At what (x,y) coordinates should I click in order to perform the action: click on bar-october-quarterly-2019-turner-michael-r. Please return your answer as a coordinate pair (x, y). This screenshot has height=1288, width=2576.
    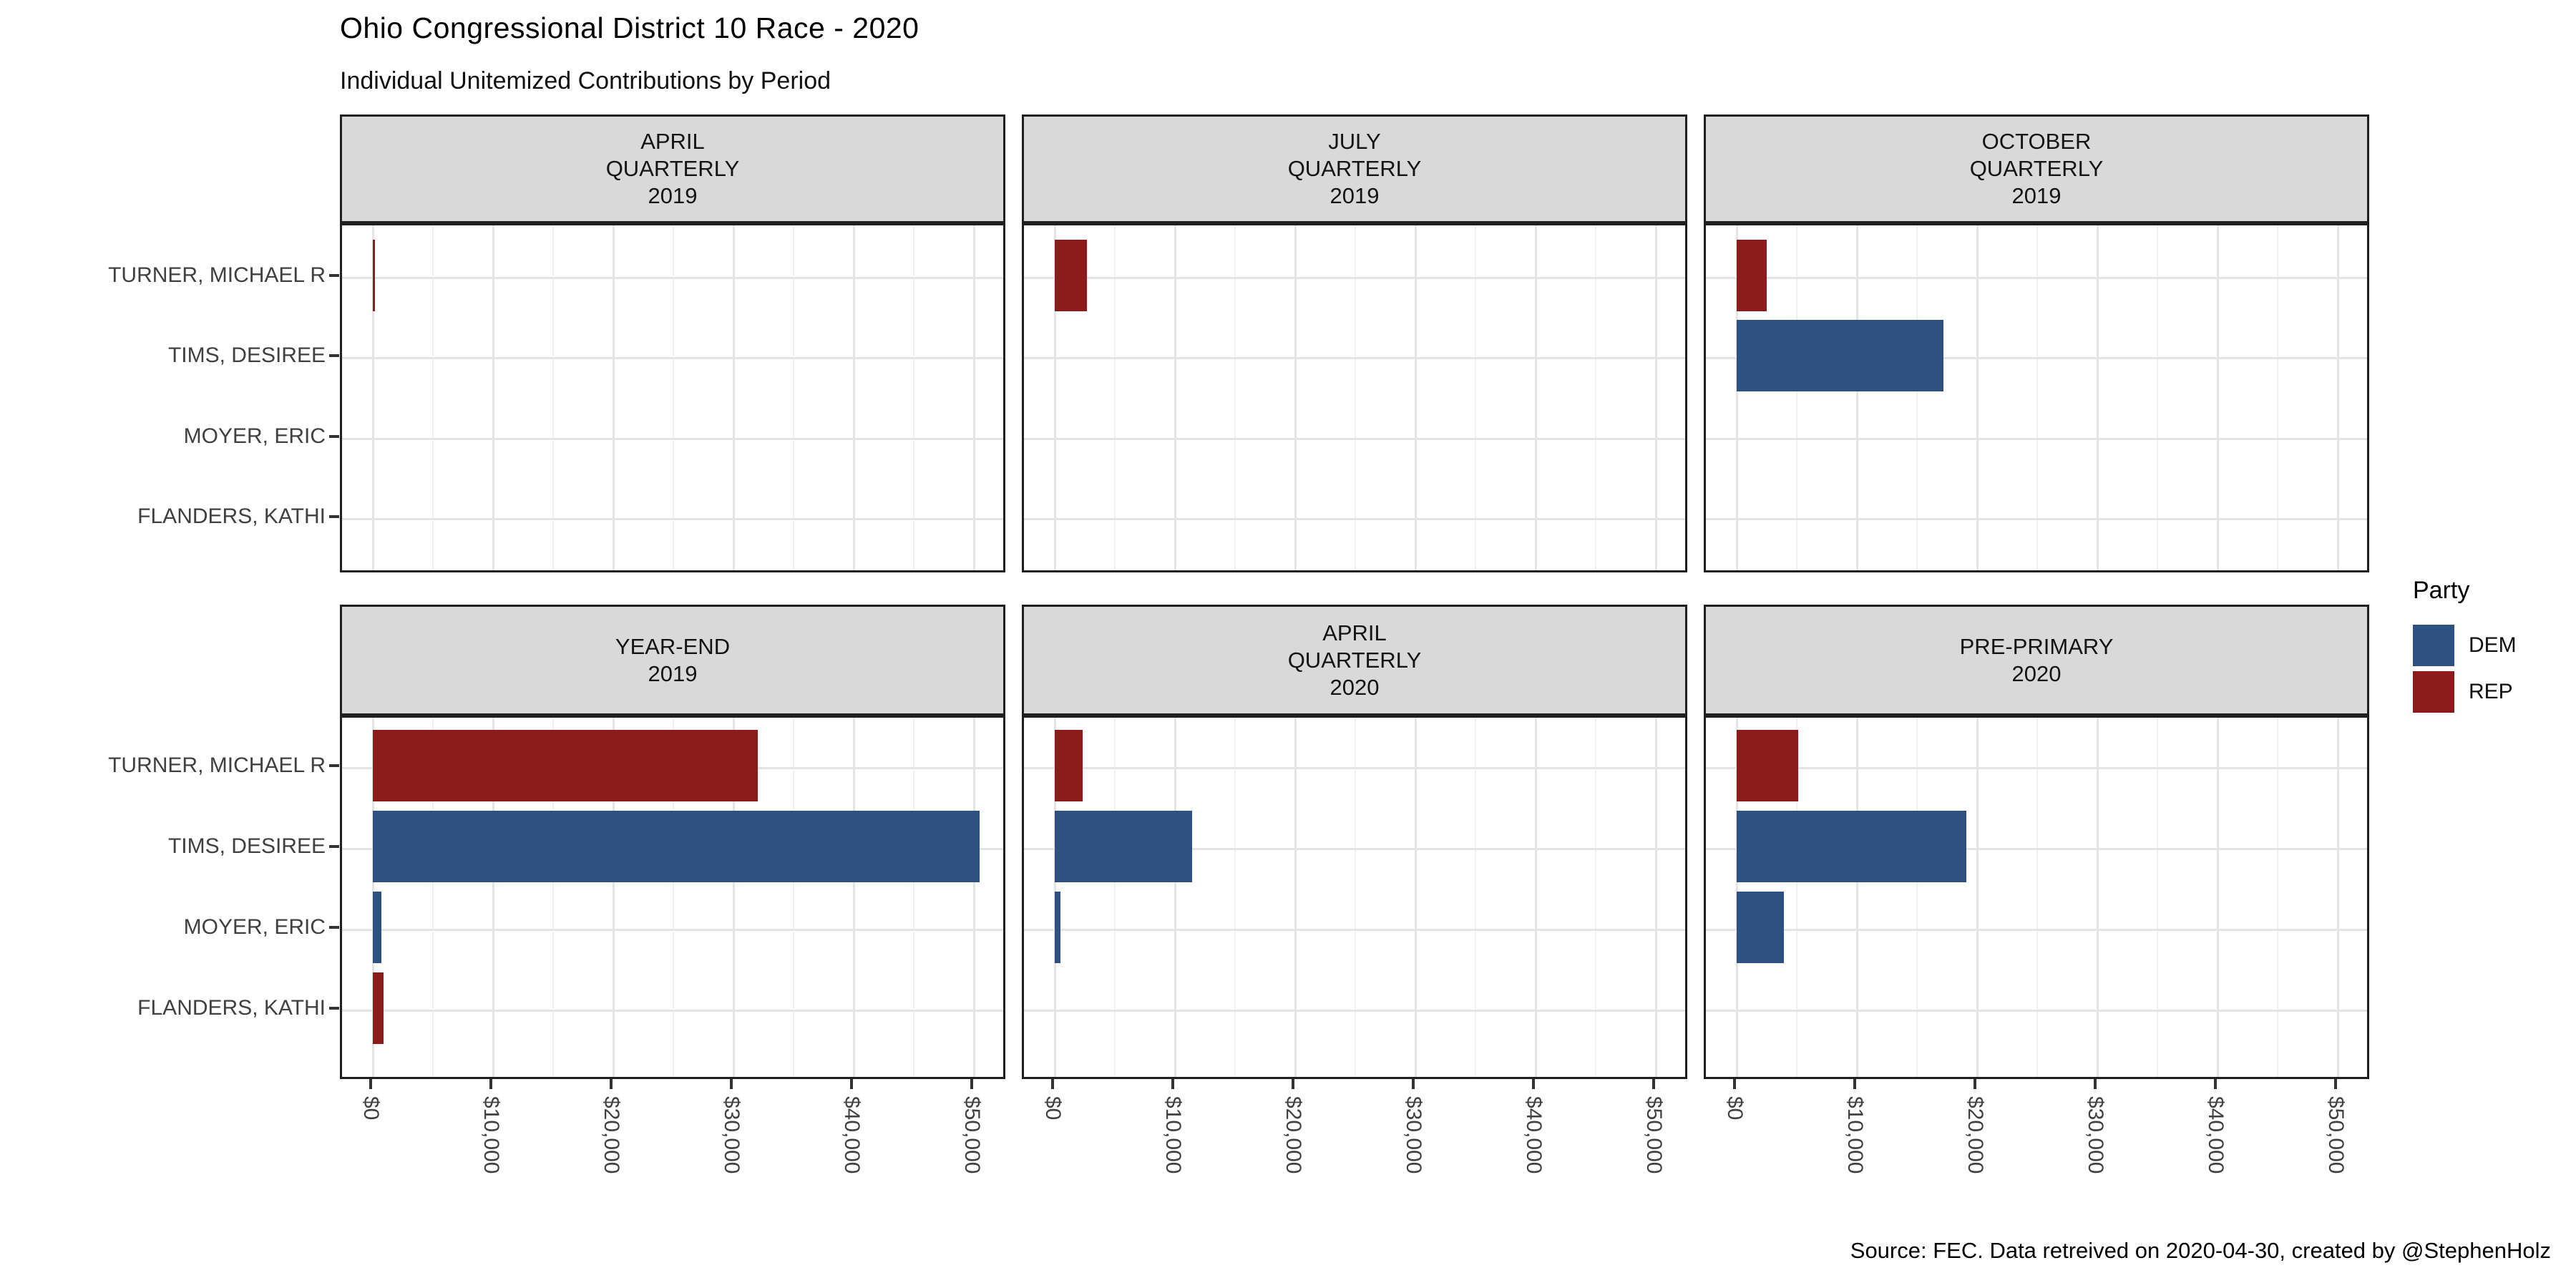
    Looking at the image, I should click on (1752, 275).